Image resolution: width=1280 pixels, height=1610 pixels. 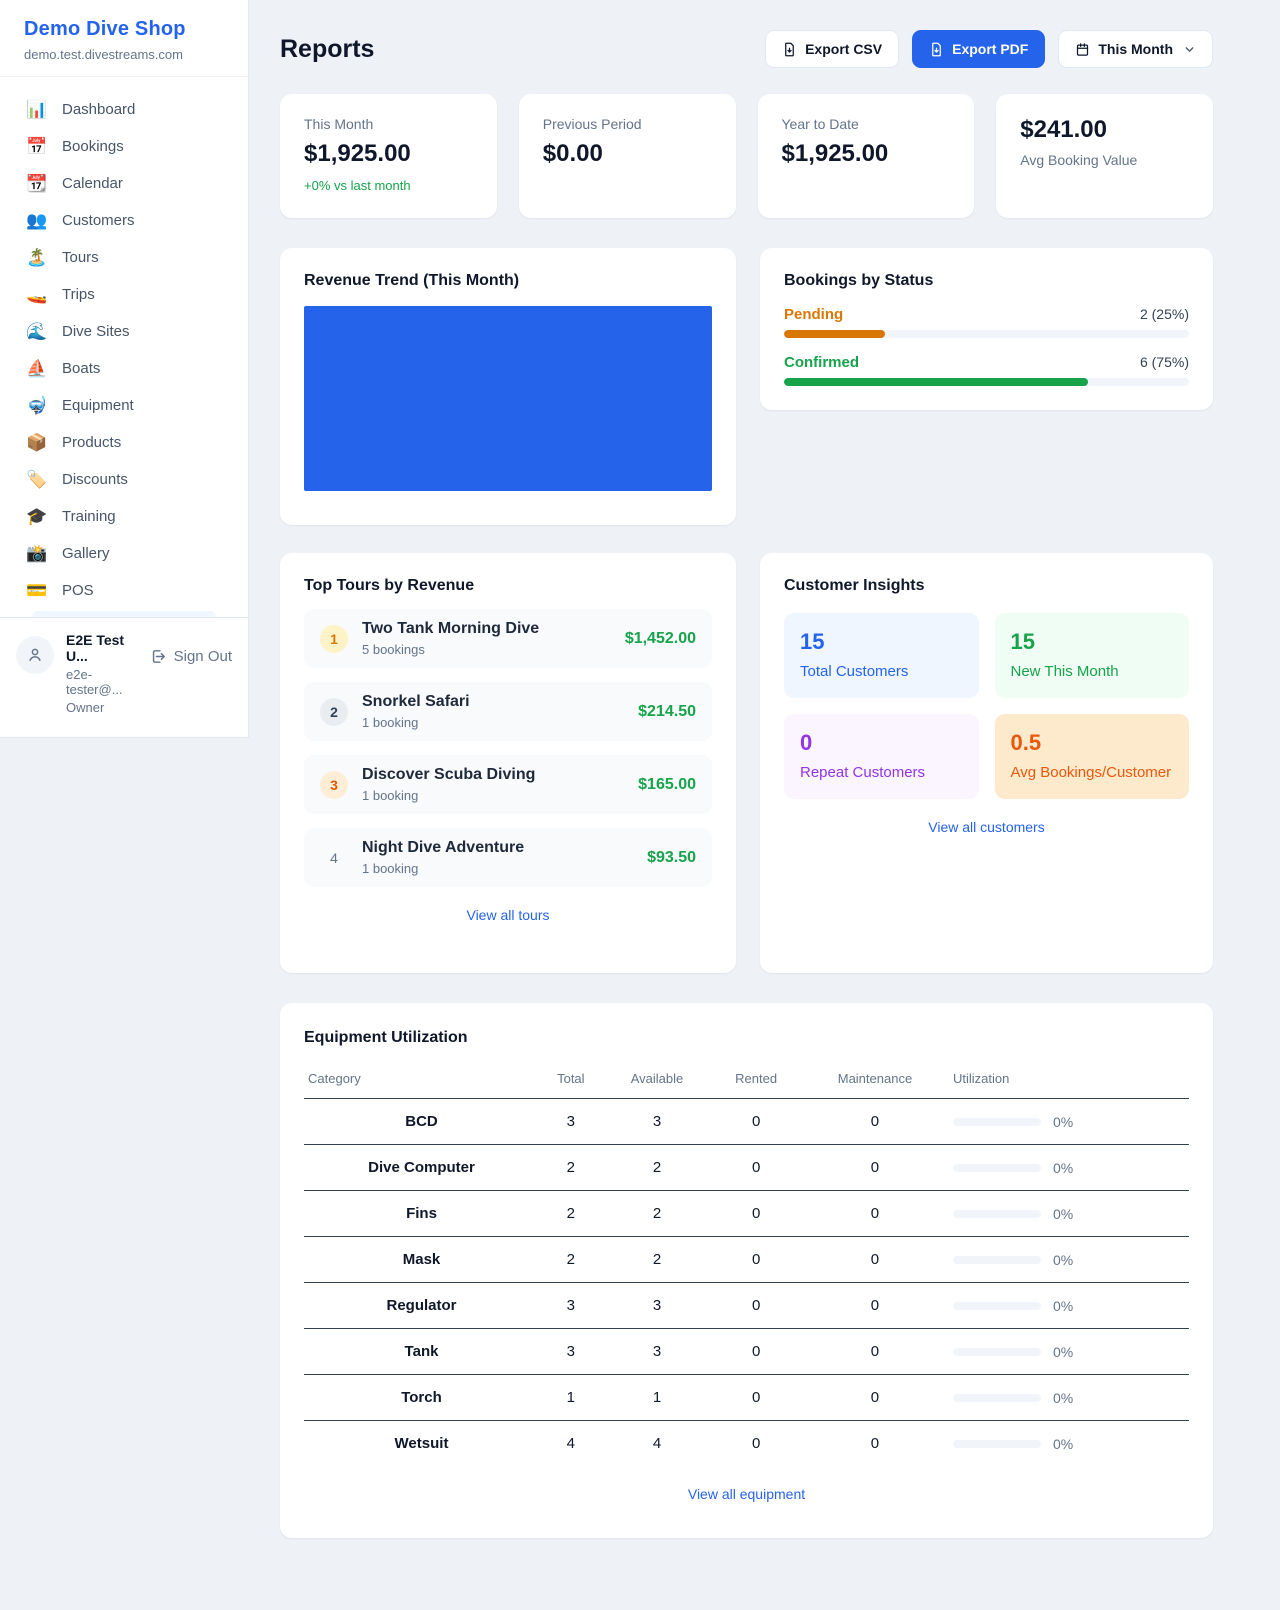 I want to click on stat-value: $0.00, so click(x=572, y=153).